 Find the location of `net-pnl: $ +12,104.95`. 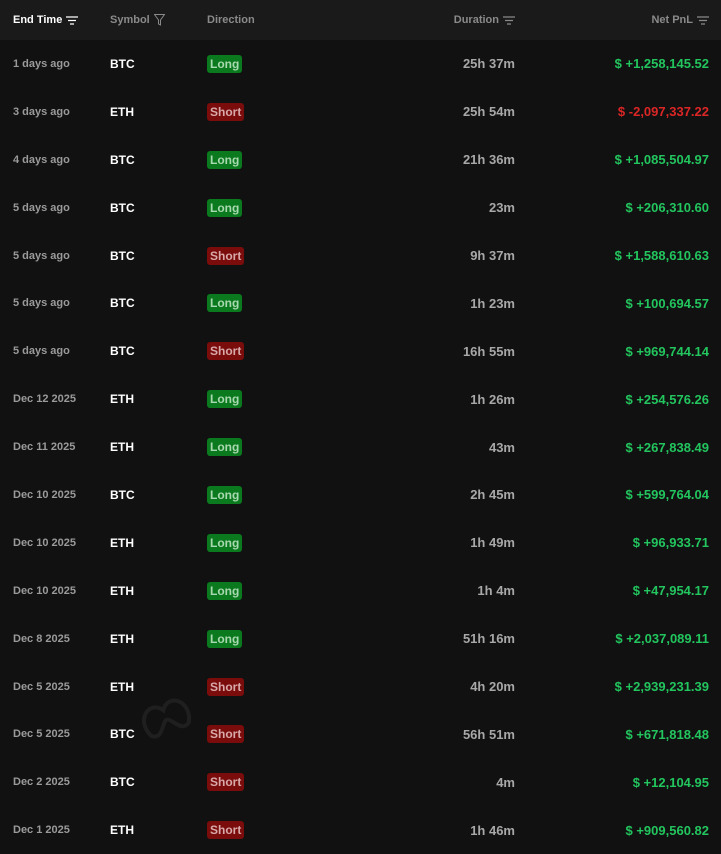

net-pnl: $ +12,104.95 is located at coordinates (670, 782).